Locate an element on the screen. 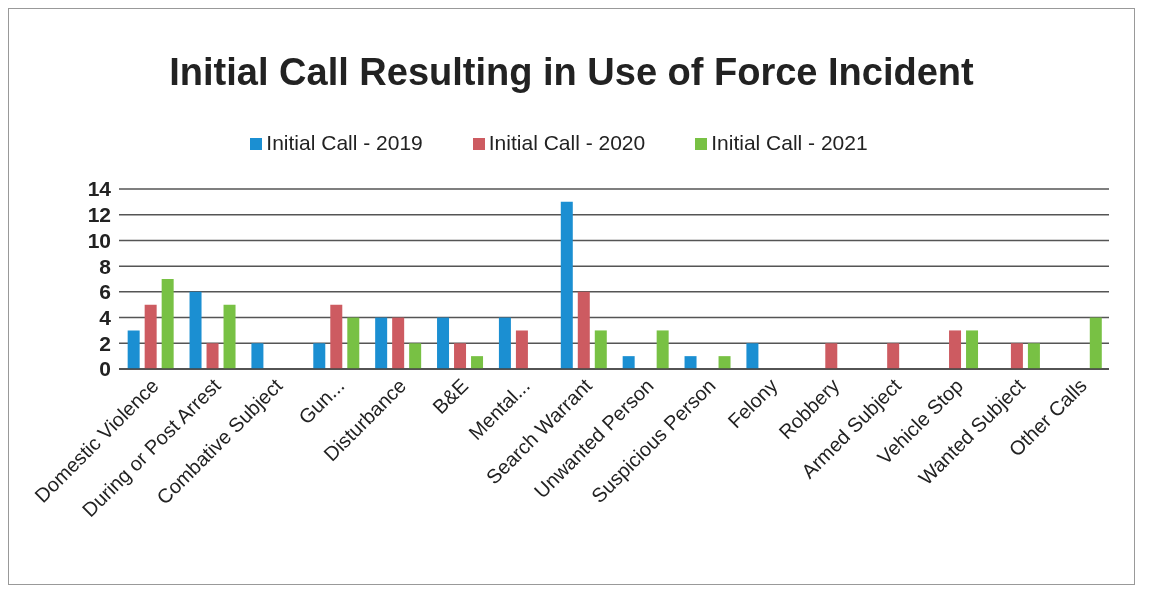 This screenshot has height=597, width=1149. y-tick-label: 14 is located at coordinates (99, 189).